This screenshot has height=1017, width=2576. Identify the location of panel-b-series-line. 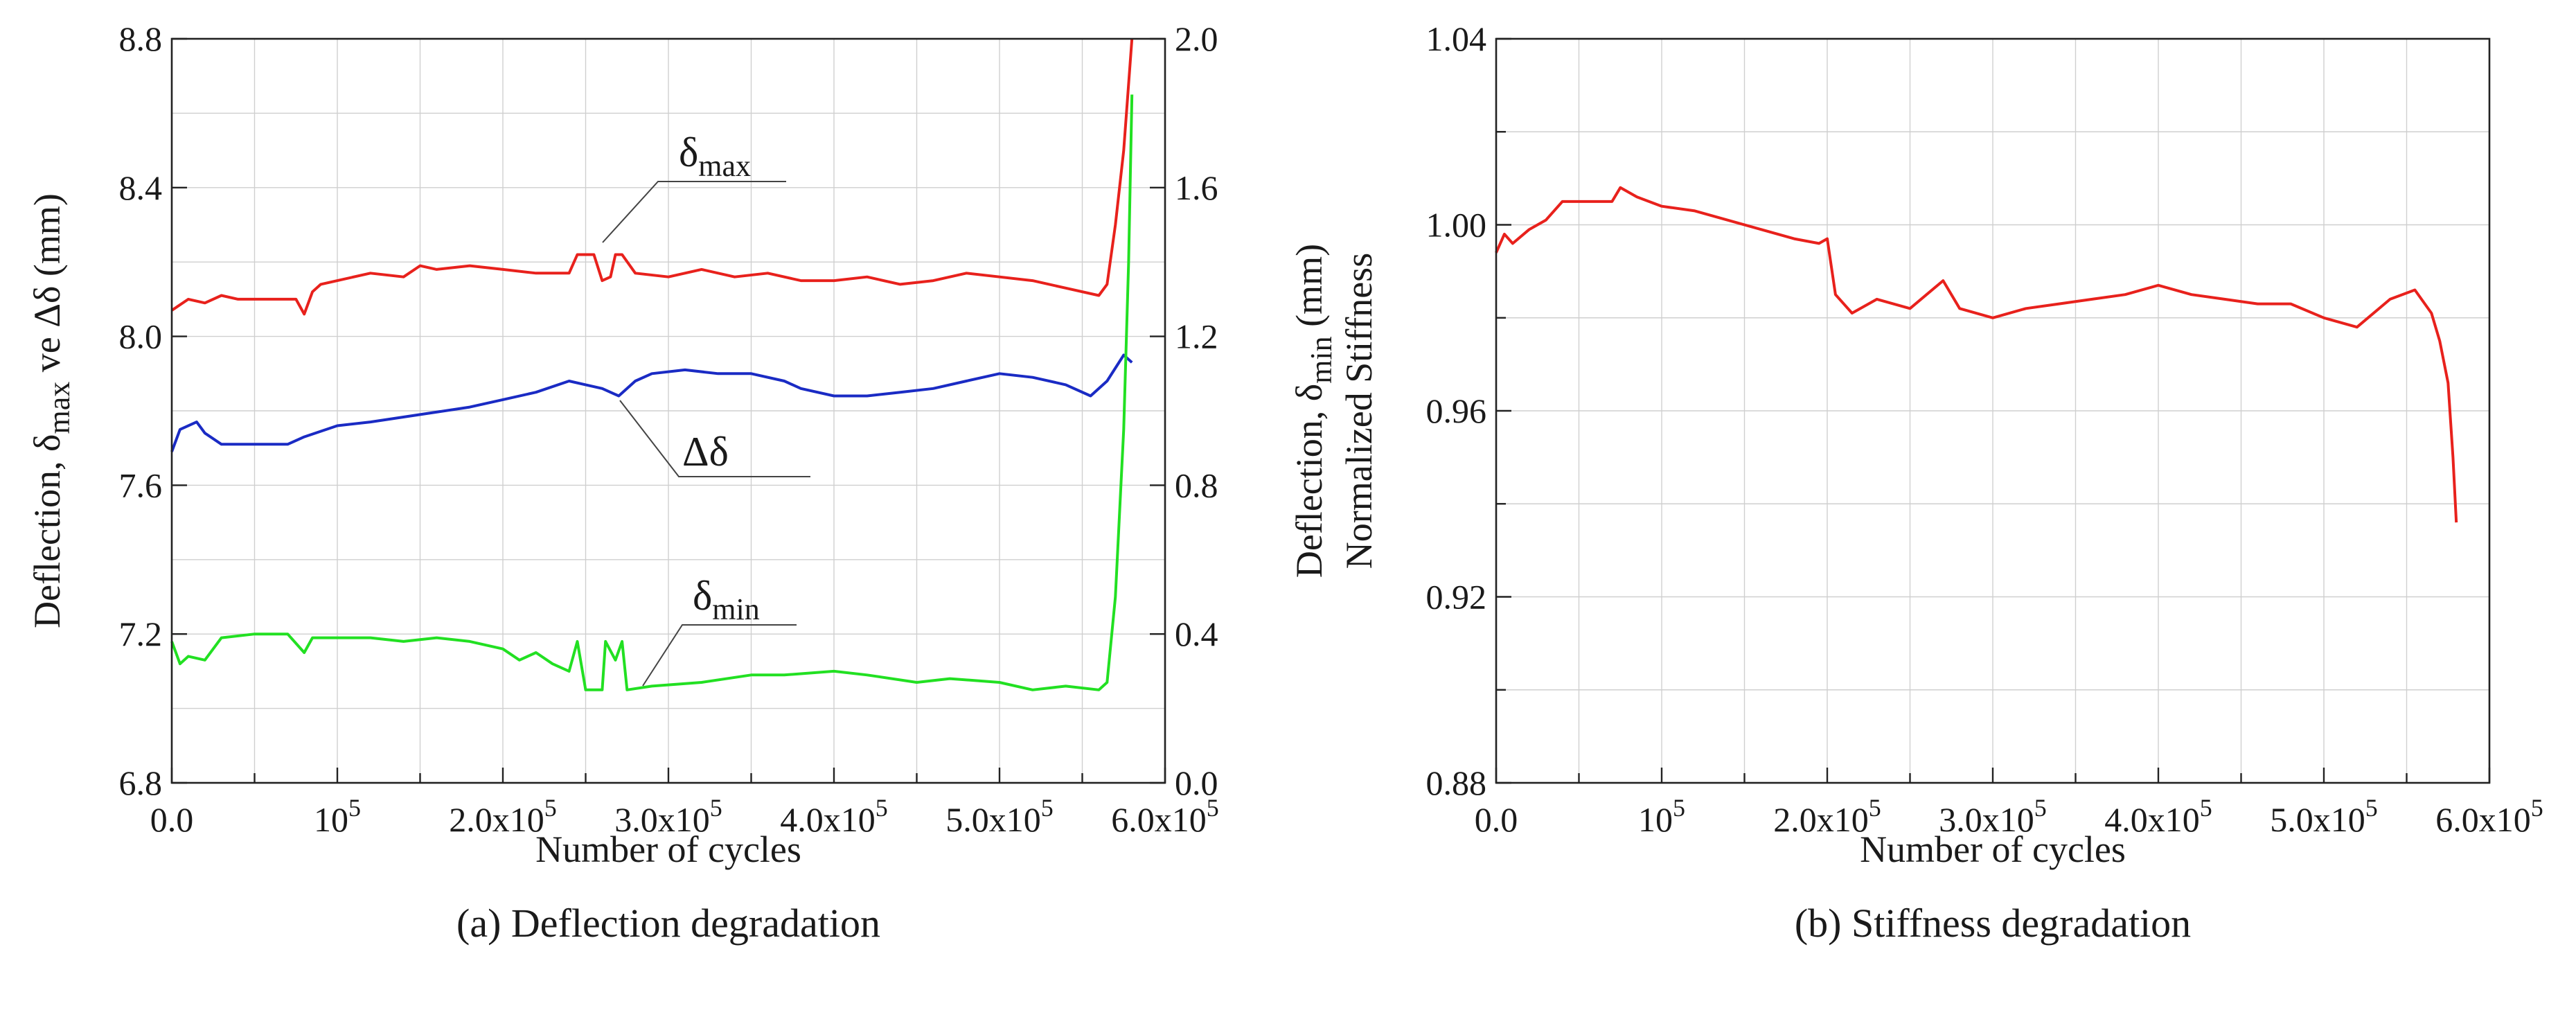
(1976, 354).